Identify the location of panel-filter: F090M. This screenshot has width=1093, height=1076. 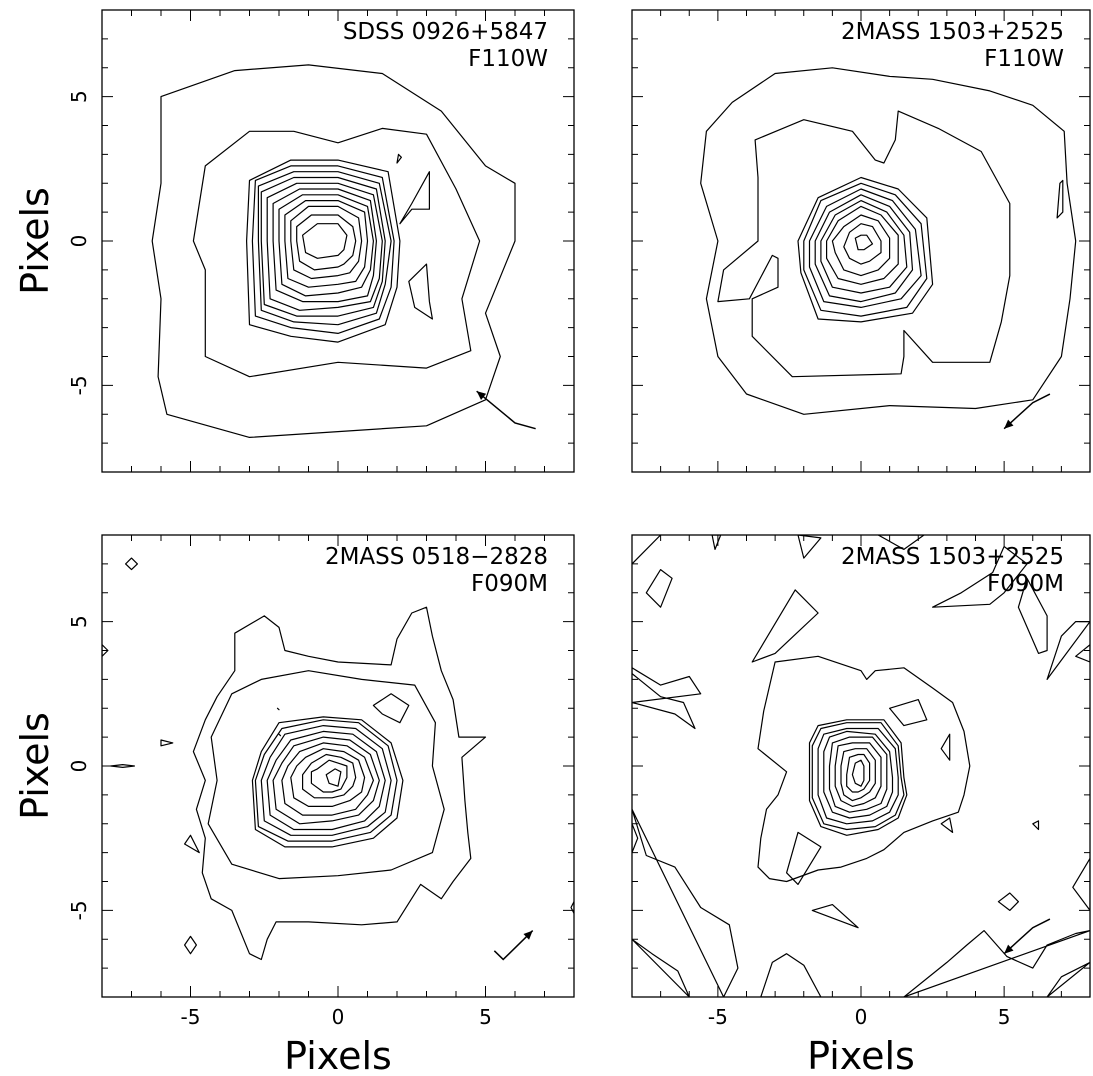
(1025, 584).